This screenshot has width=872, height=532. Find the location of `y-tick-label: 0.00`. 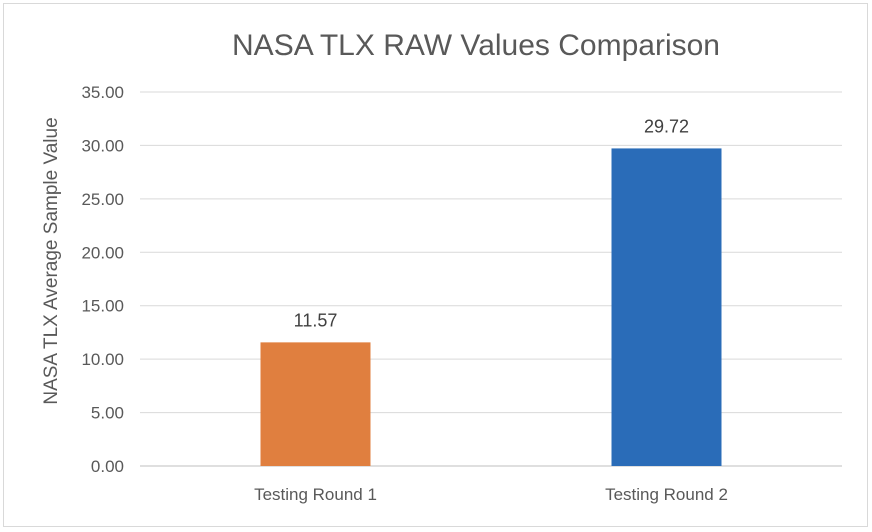

y-tick-label: 0.00 is located at coordinates (107, 466).